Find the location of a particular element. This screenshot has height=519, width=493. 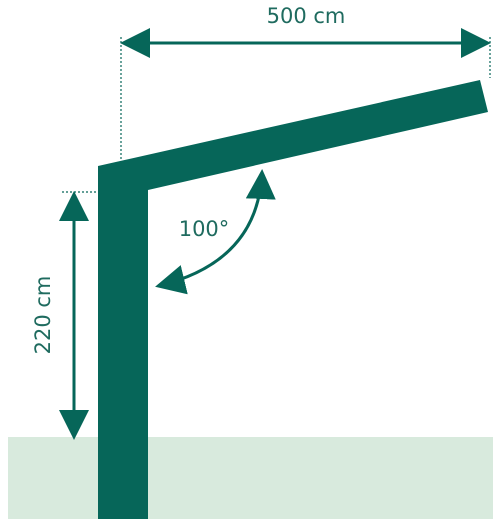

angle-label: 100° is located at coordinates (204, 229).